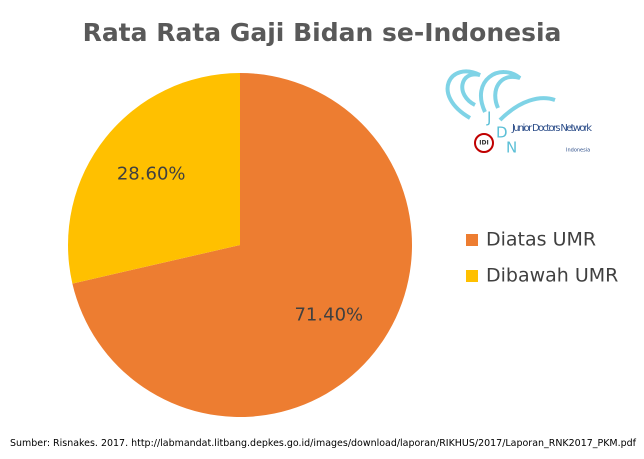 This screenshot has height=459, width=644. What do you see at coordinates (488, 118) in the screenshot?
I see `logo-letter: J` at bounding box center [488, 118].